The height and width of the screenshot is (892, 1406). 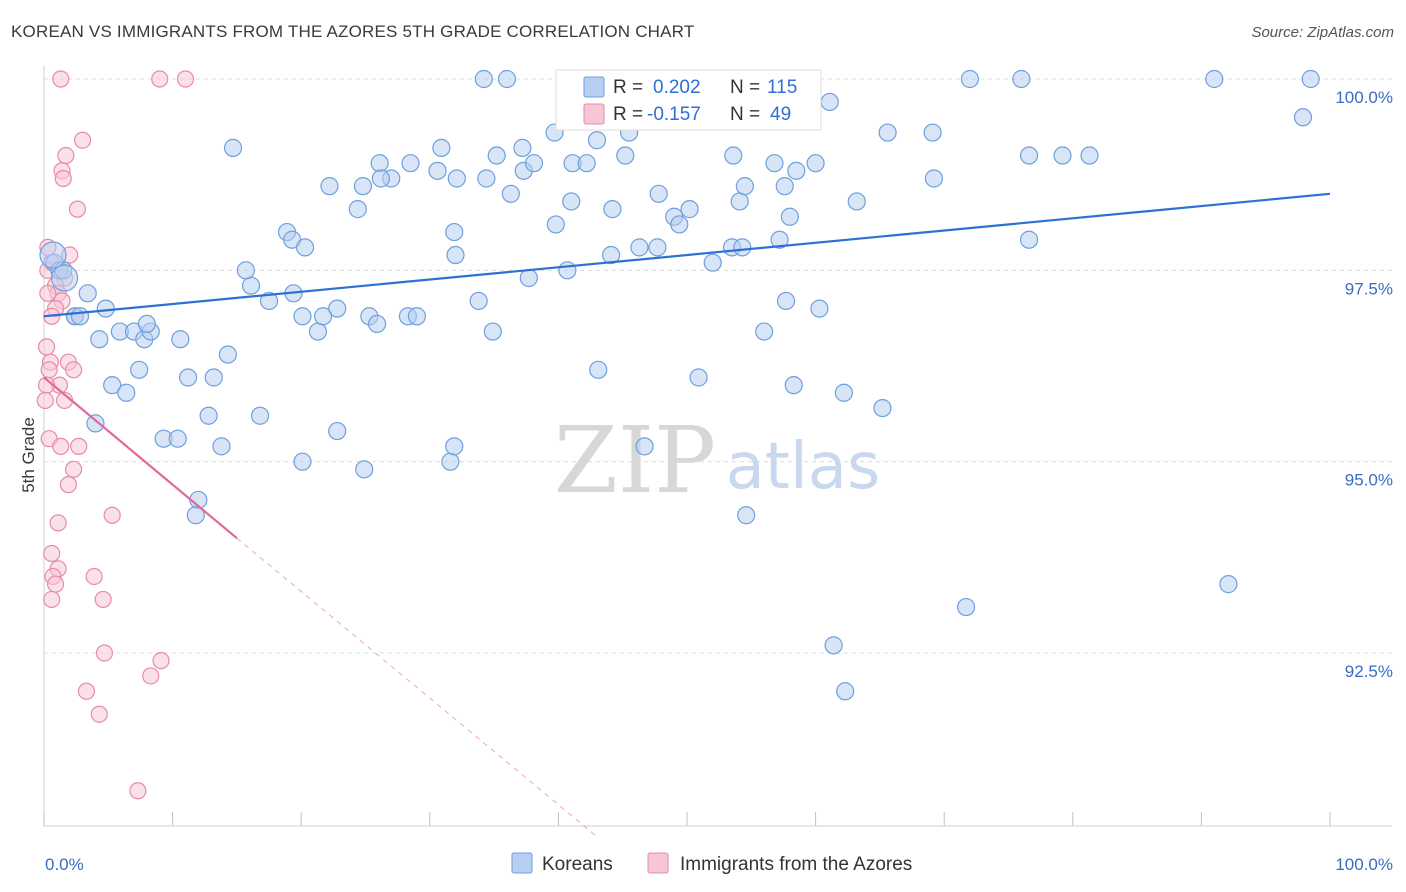 What do you see at coordinates (628, 114) in the screenshot?
I see `legend-azores-r-label: R =` at bounding box center [628, 114].